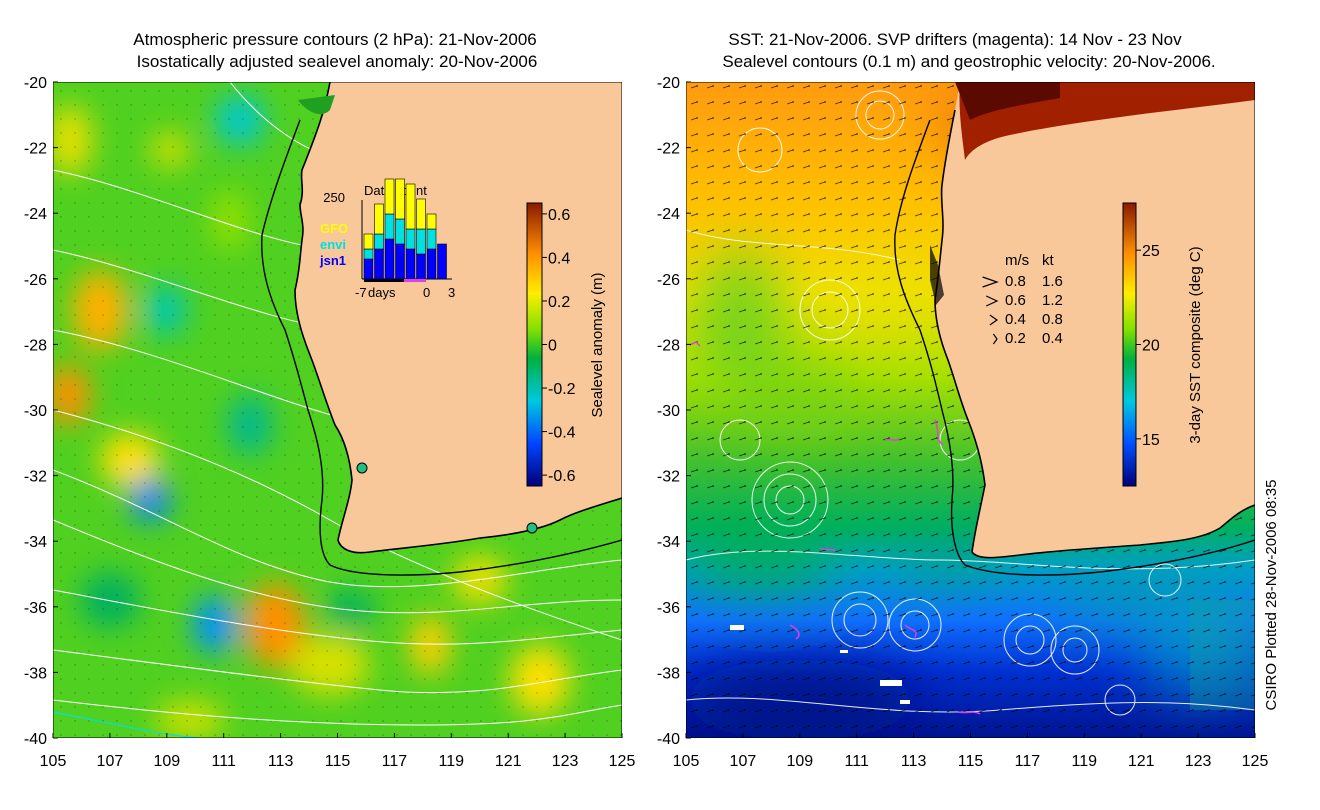 This screenshot has height=810, width=1320. What do you see at coordinates (622, 761) in the screenshot?
I see `left-lon-tick-label: 125` at bounding box center [622, 761].